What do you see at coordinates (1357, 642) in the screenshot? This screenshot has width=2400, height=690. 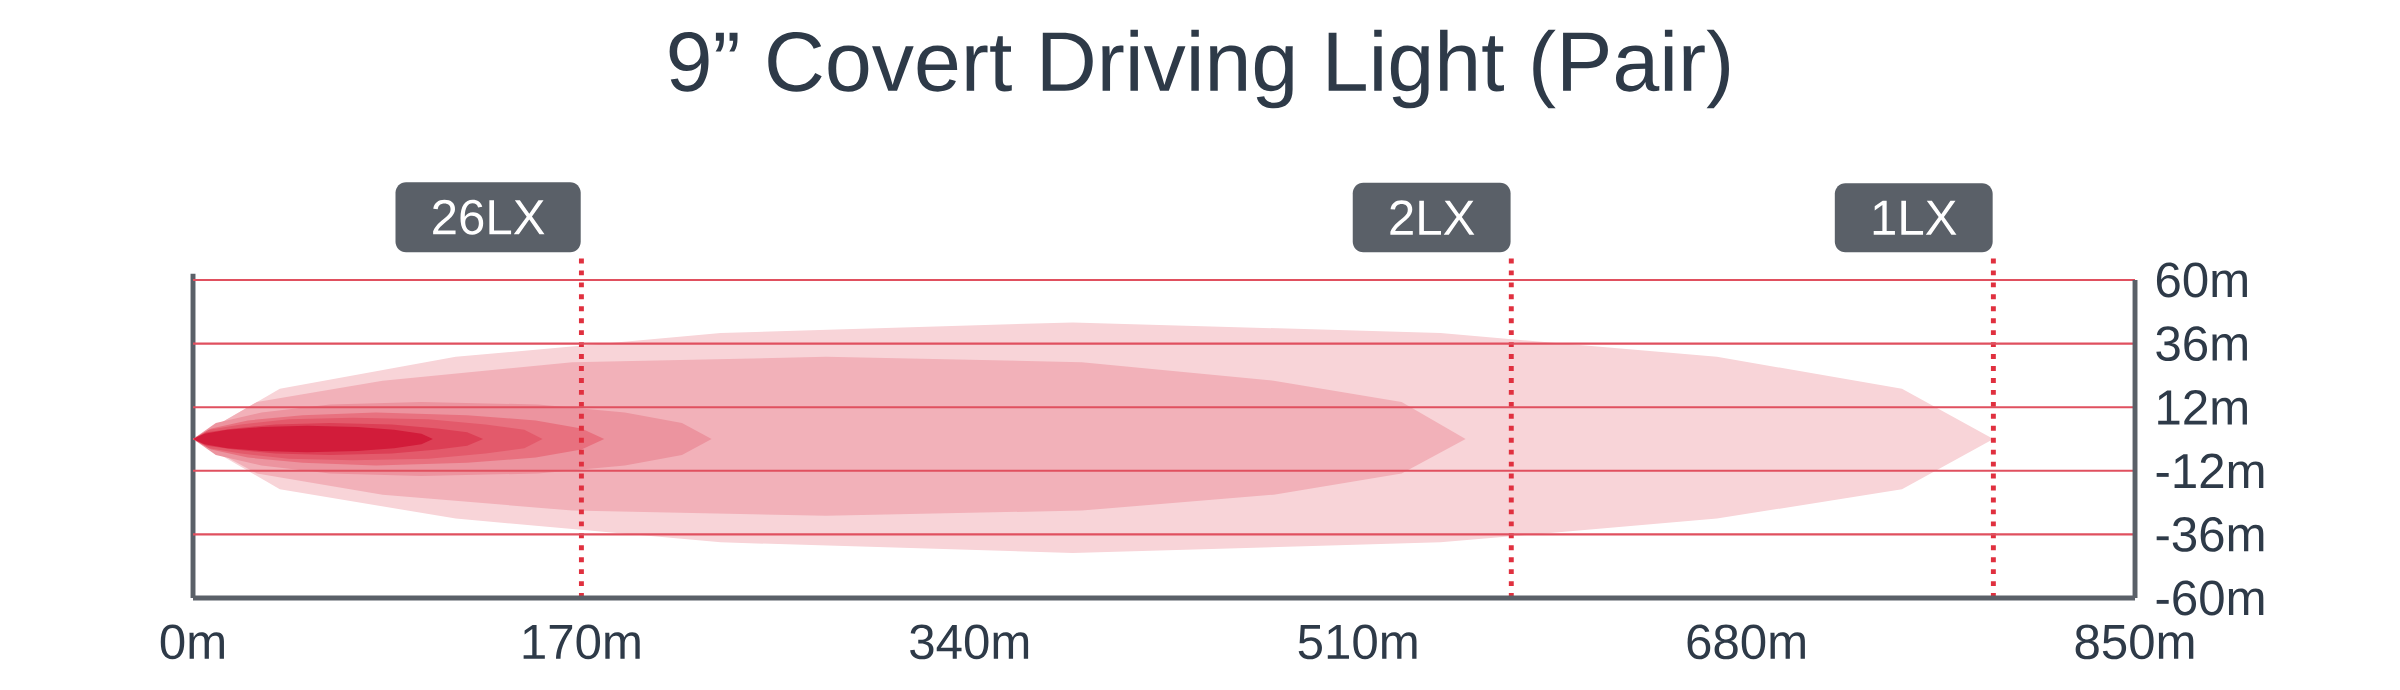 I see `x-tick-label: 510m` at bounding box center [1357, 642].